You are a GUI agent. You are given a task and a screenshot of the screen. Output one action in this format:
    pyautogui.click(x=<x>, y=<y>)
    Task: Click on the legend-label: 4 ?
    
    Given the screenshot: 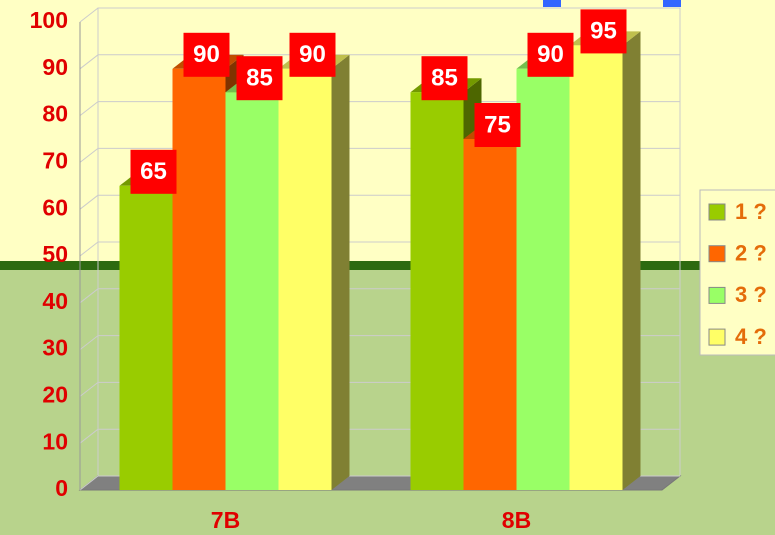 What is the action you would take?
    pyautogui.click(x=751, y=336)
    